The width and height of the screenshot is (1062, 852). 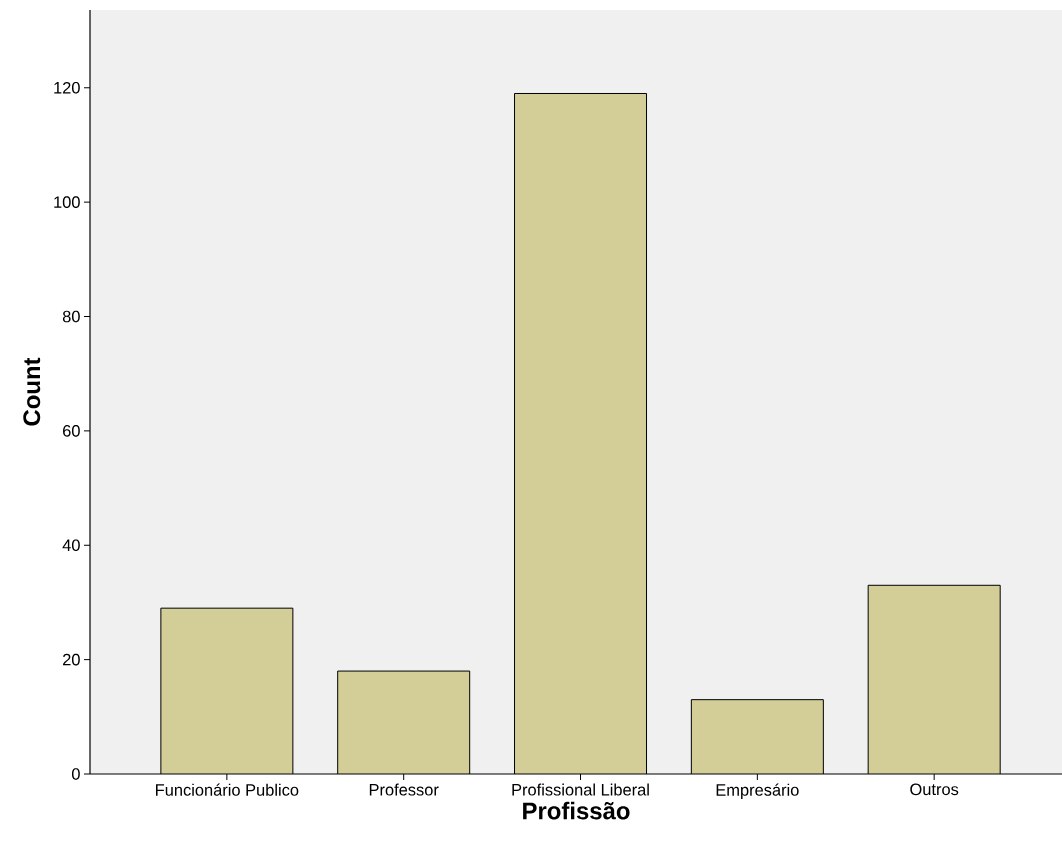 What do you see at coordinates (757, 791) in the screenshot?
I see `x-tick-label: Empresário` at bounding box center [757, 791].